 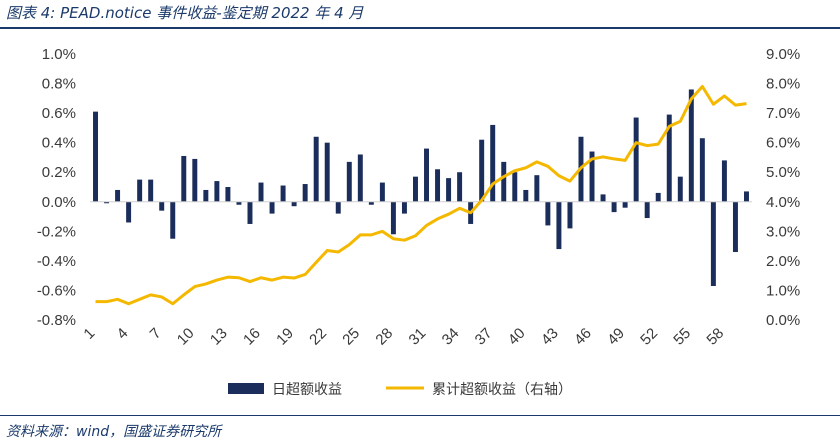 What do you see at coordinates (59, 143) in the screenshot?
I see `left-tick-label: 0.4%` at bounding box center [59, 143].